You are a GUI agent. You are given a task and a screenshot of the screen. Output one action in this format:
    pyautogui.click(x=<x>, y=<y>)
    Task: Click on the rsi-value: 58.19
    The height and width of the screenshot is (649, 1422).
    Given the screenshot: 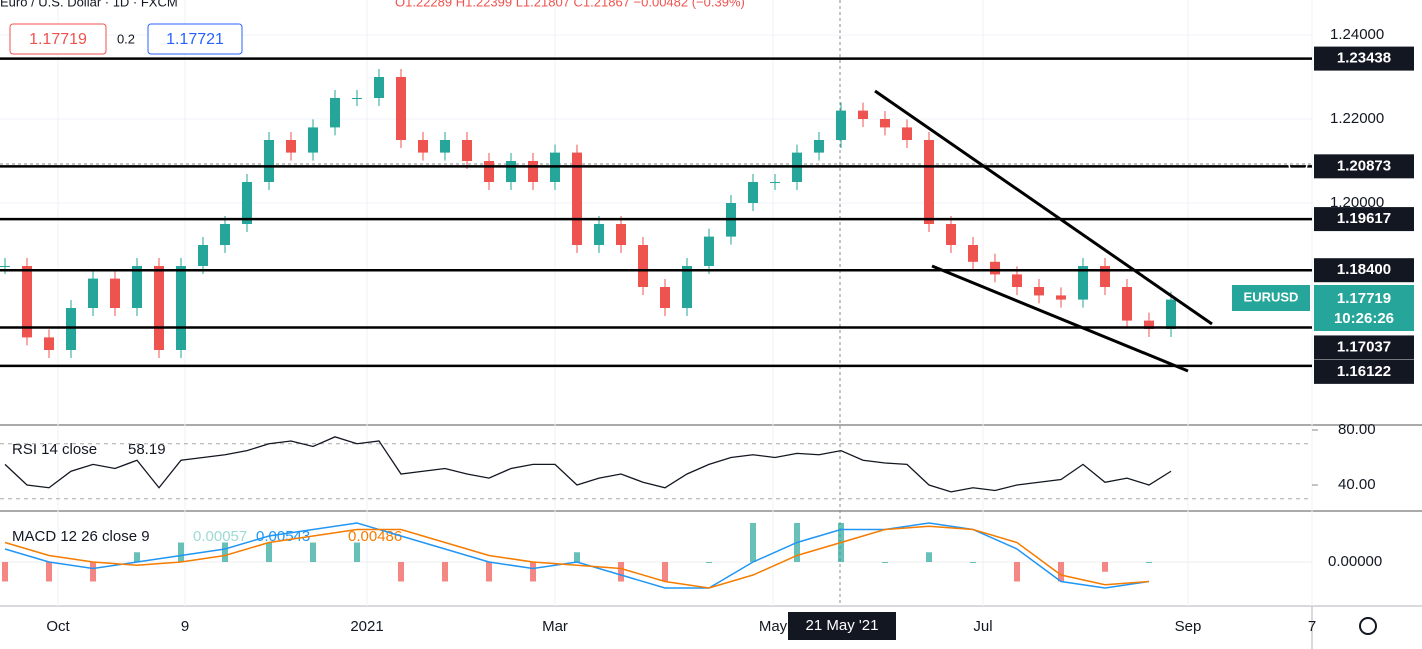 What is the action you would take?
    pyautogui.click(x=147, y=449)
    